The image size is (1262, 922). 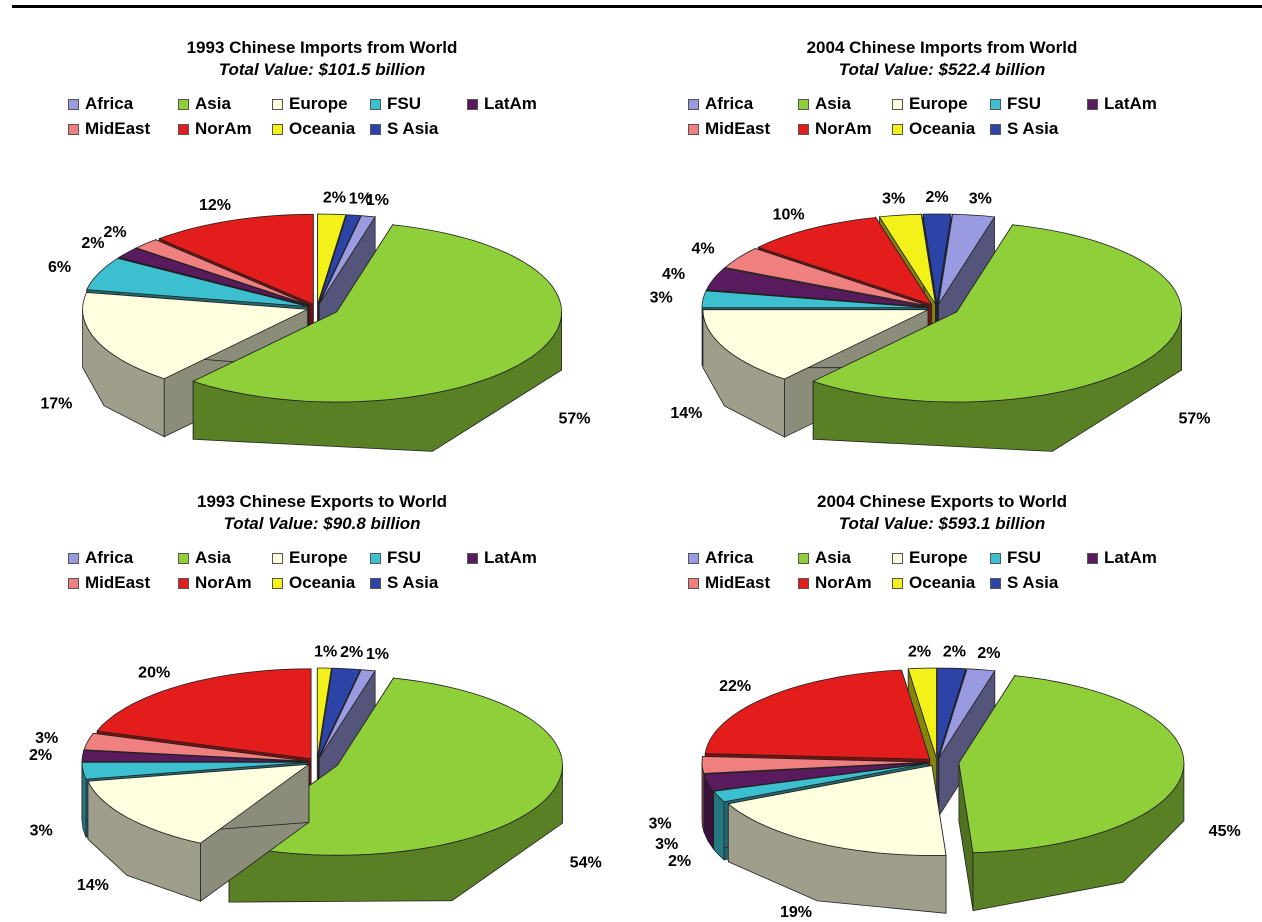 What do you see at coordinates (213, 103) in the screenshot?
I see `legend-label: Asia` at bounding box center [213, 103].